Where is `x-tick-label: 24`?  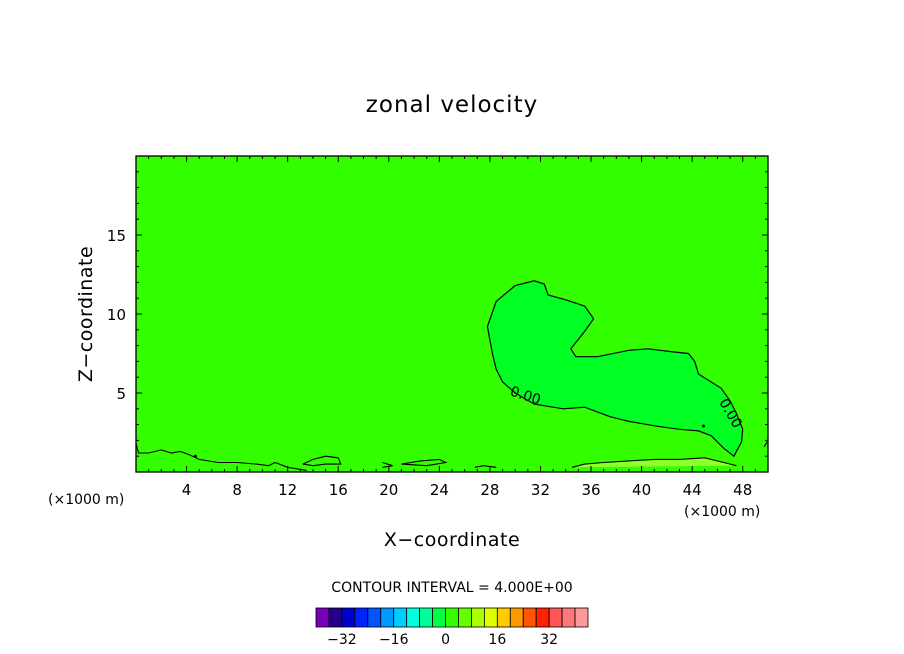 x-tick-label: 24 is located at coordinates (439, 490).